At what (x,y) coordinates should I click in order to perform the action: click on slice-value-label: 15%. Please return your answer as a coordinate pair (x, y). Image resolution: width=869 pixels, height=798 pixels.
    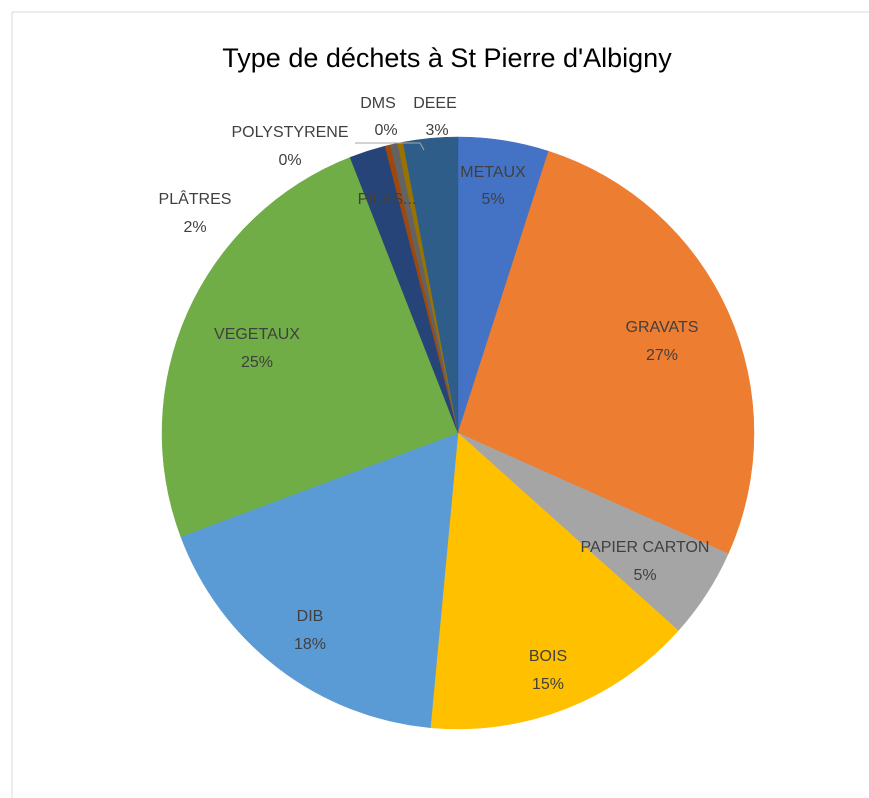
    Looking at the image, I should click on (548, 684).